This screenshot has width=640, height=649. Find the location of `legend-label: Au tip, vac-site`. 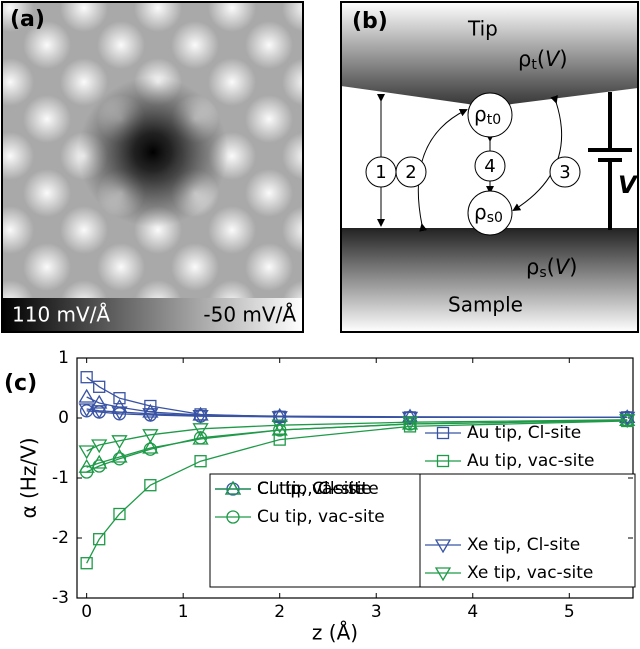

legend-label: Au tip, vac-site is located at coordinates (530, 461).